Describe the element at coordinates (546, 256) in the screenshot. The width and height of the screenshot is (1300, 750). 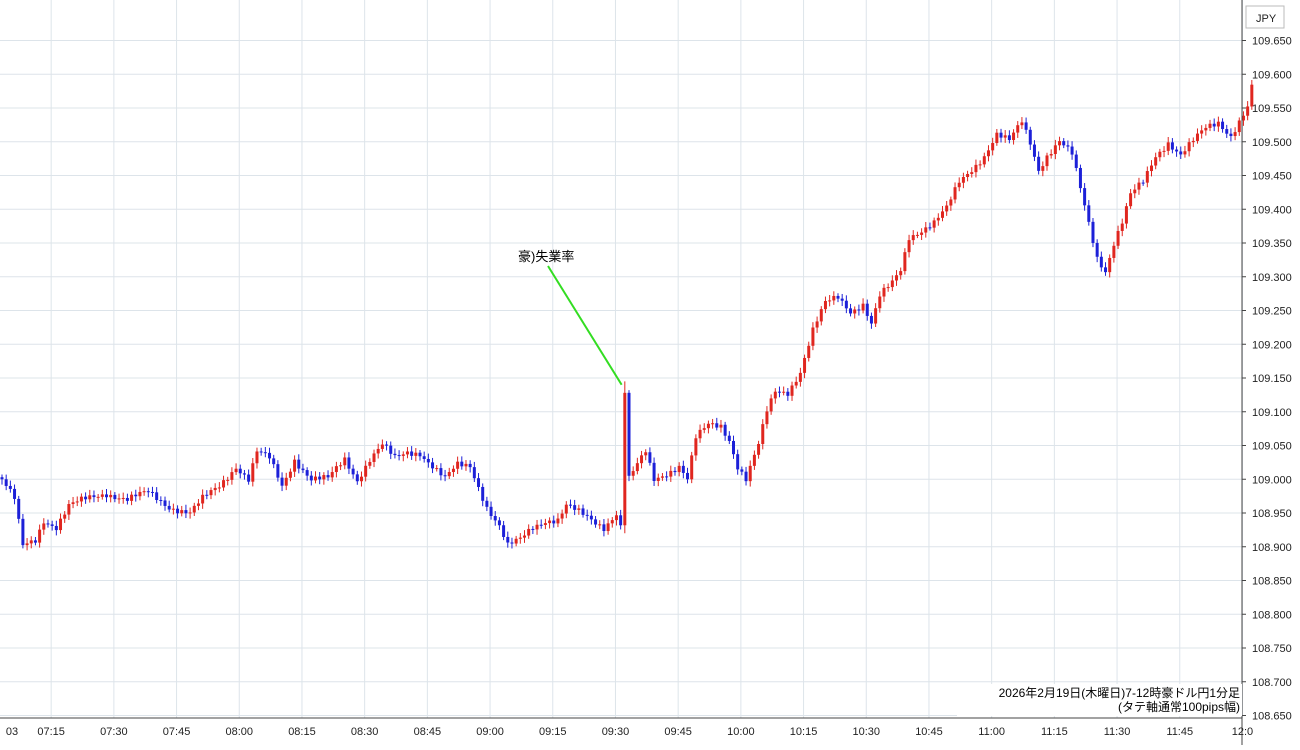
I see `annotation-label: 豪)失業率` at that location.